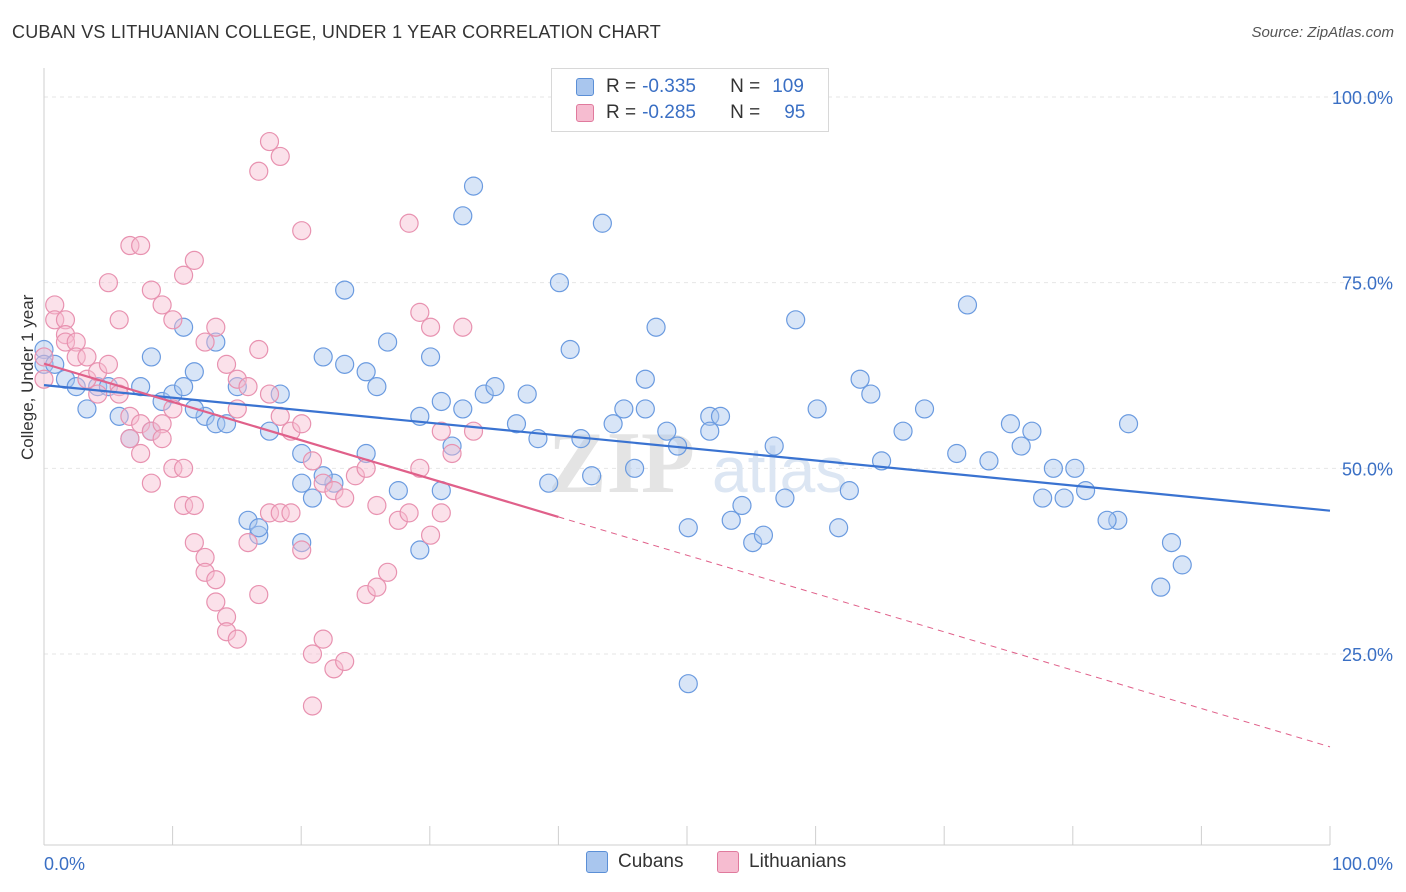 This screenshot has height=892, width=1406. I want to click on bottom-legend-label-lithuanians: Lithuanians, so click(798, 861).